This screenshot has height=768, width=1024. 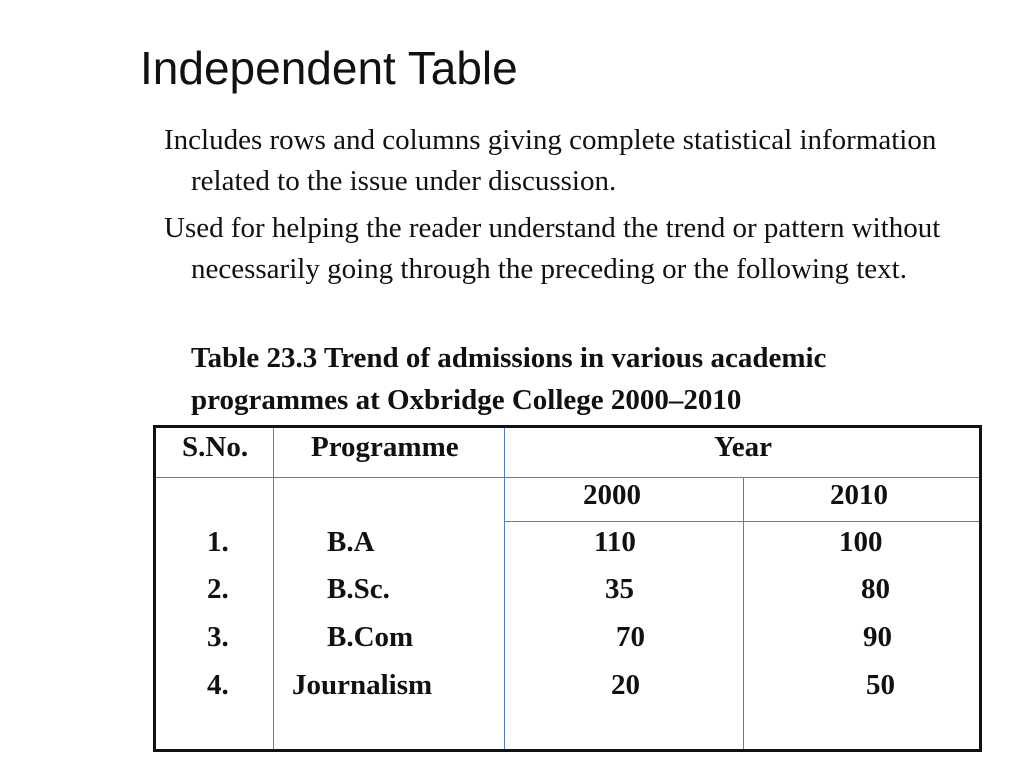 I want to click on column-divider-year, so click(x=743, y=613).